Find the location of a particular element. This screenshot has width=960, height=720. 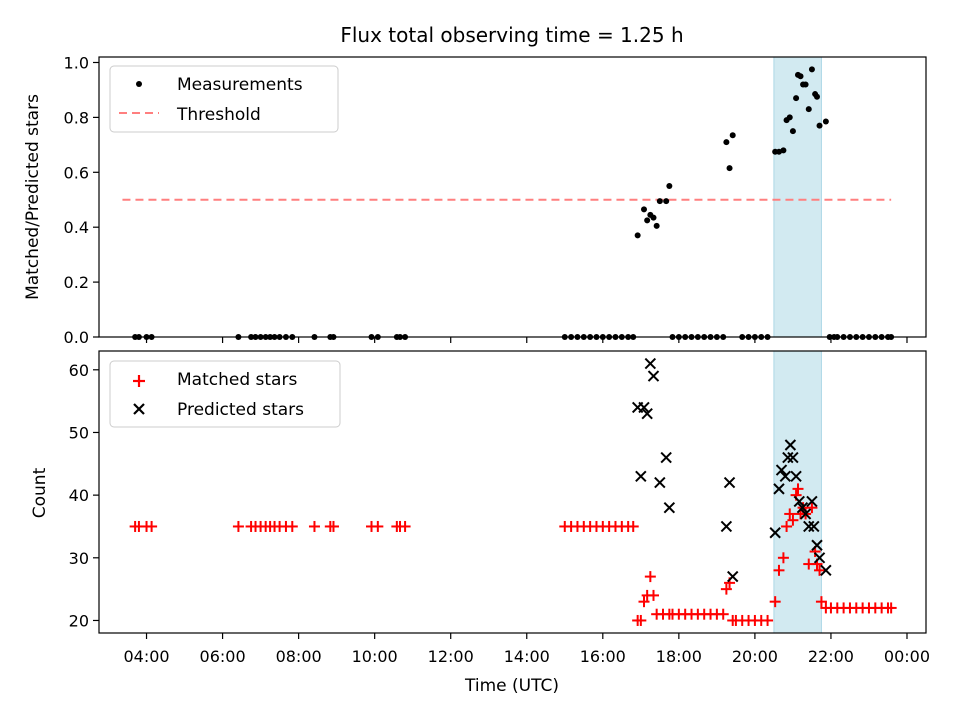

x-tick-label: 08:00 is located at coordinates (299, 656).